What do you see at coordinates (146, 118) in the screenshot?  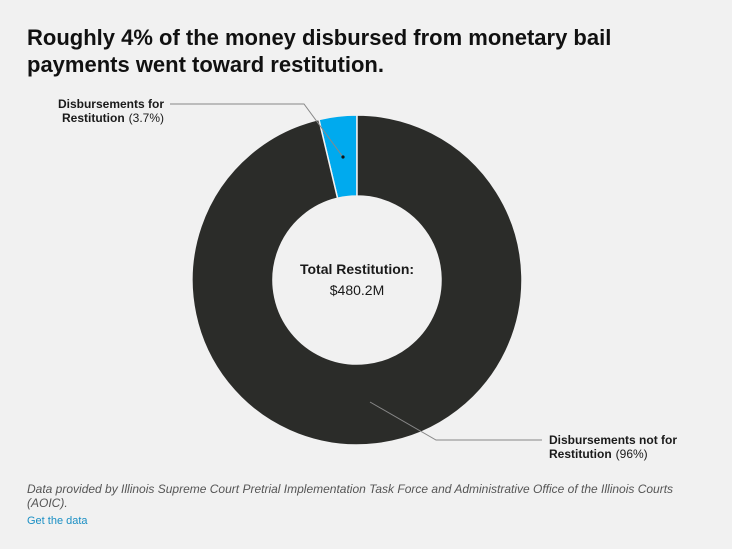 I see `restitution-label-value: (3.7%)` at bounding box center [146, 118].